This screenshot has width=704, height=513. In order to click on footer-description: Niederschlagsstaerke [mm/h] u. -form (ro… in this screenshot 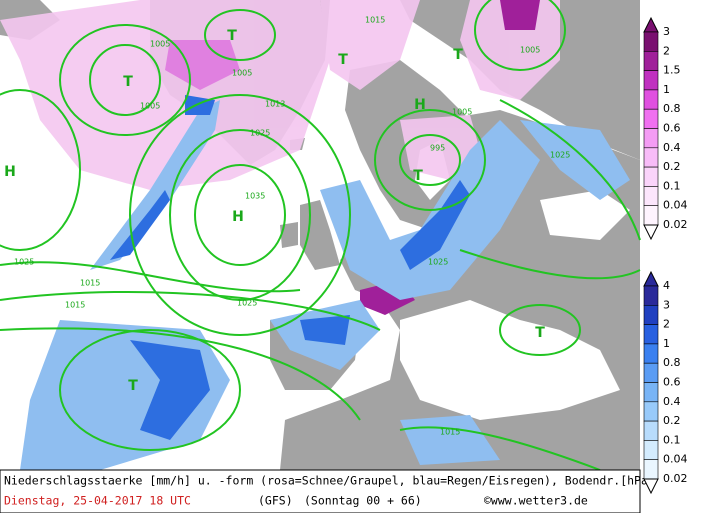, I will do `click(329, 481)`.